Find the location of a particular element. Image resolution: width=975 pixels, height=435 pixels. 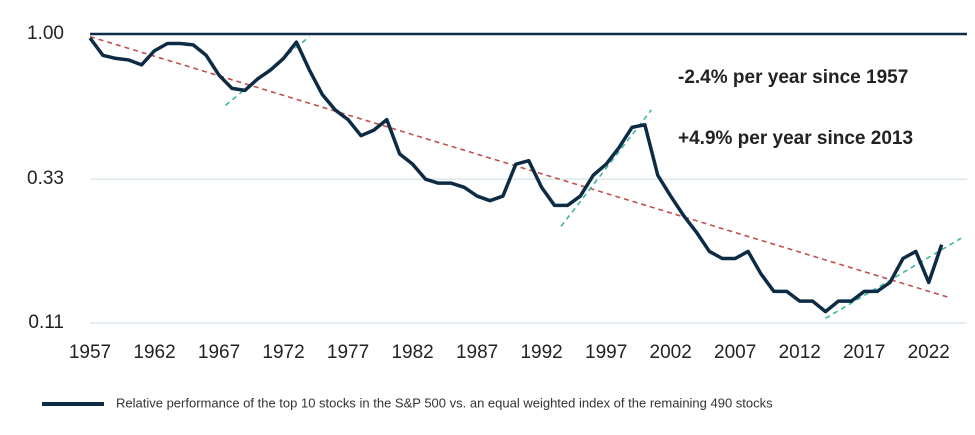

x-tick-label: 1972 is located at coordinates (283, 352).